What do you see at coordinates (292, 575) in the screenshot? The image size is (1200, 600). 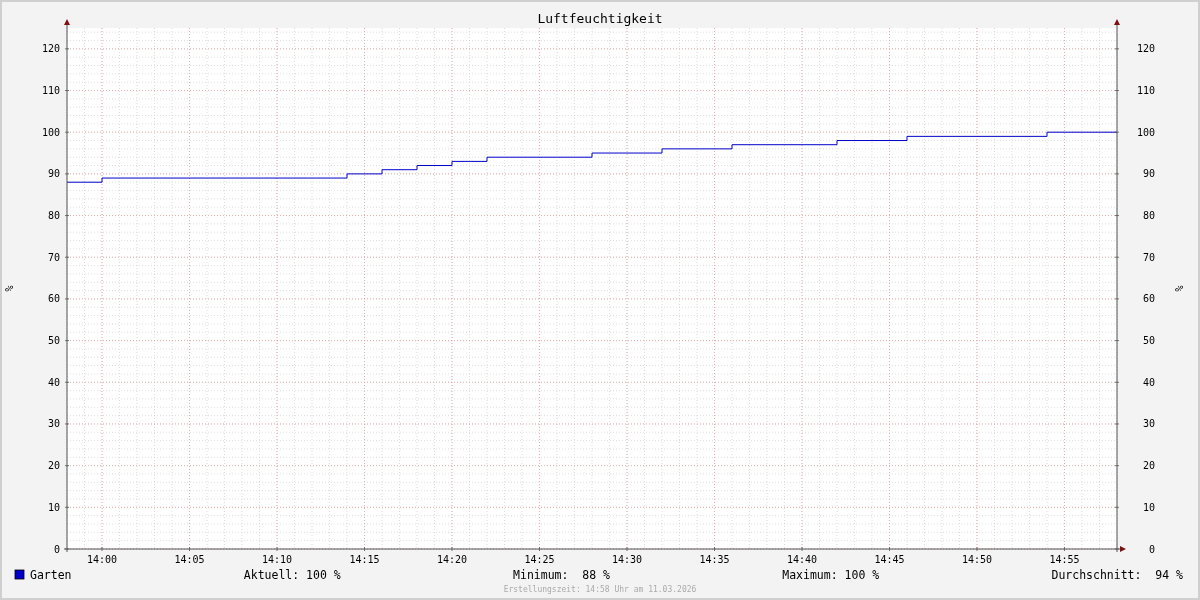 I see `text: Aktuell: 100 %` at bounding box center [292, 575].